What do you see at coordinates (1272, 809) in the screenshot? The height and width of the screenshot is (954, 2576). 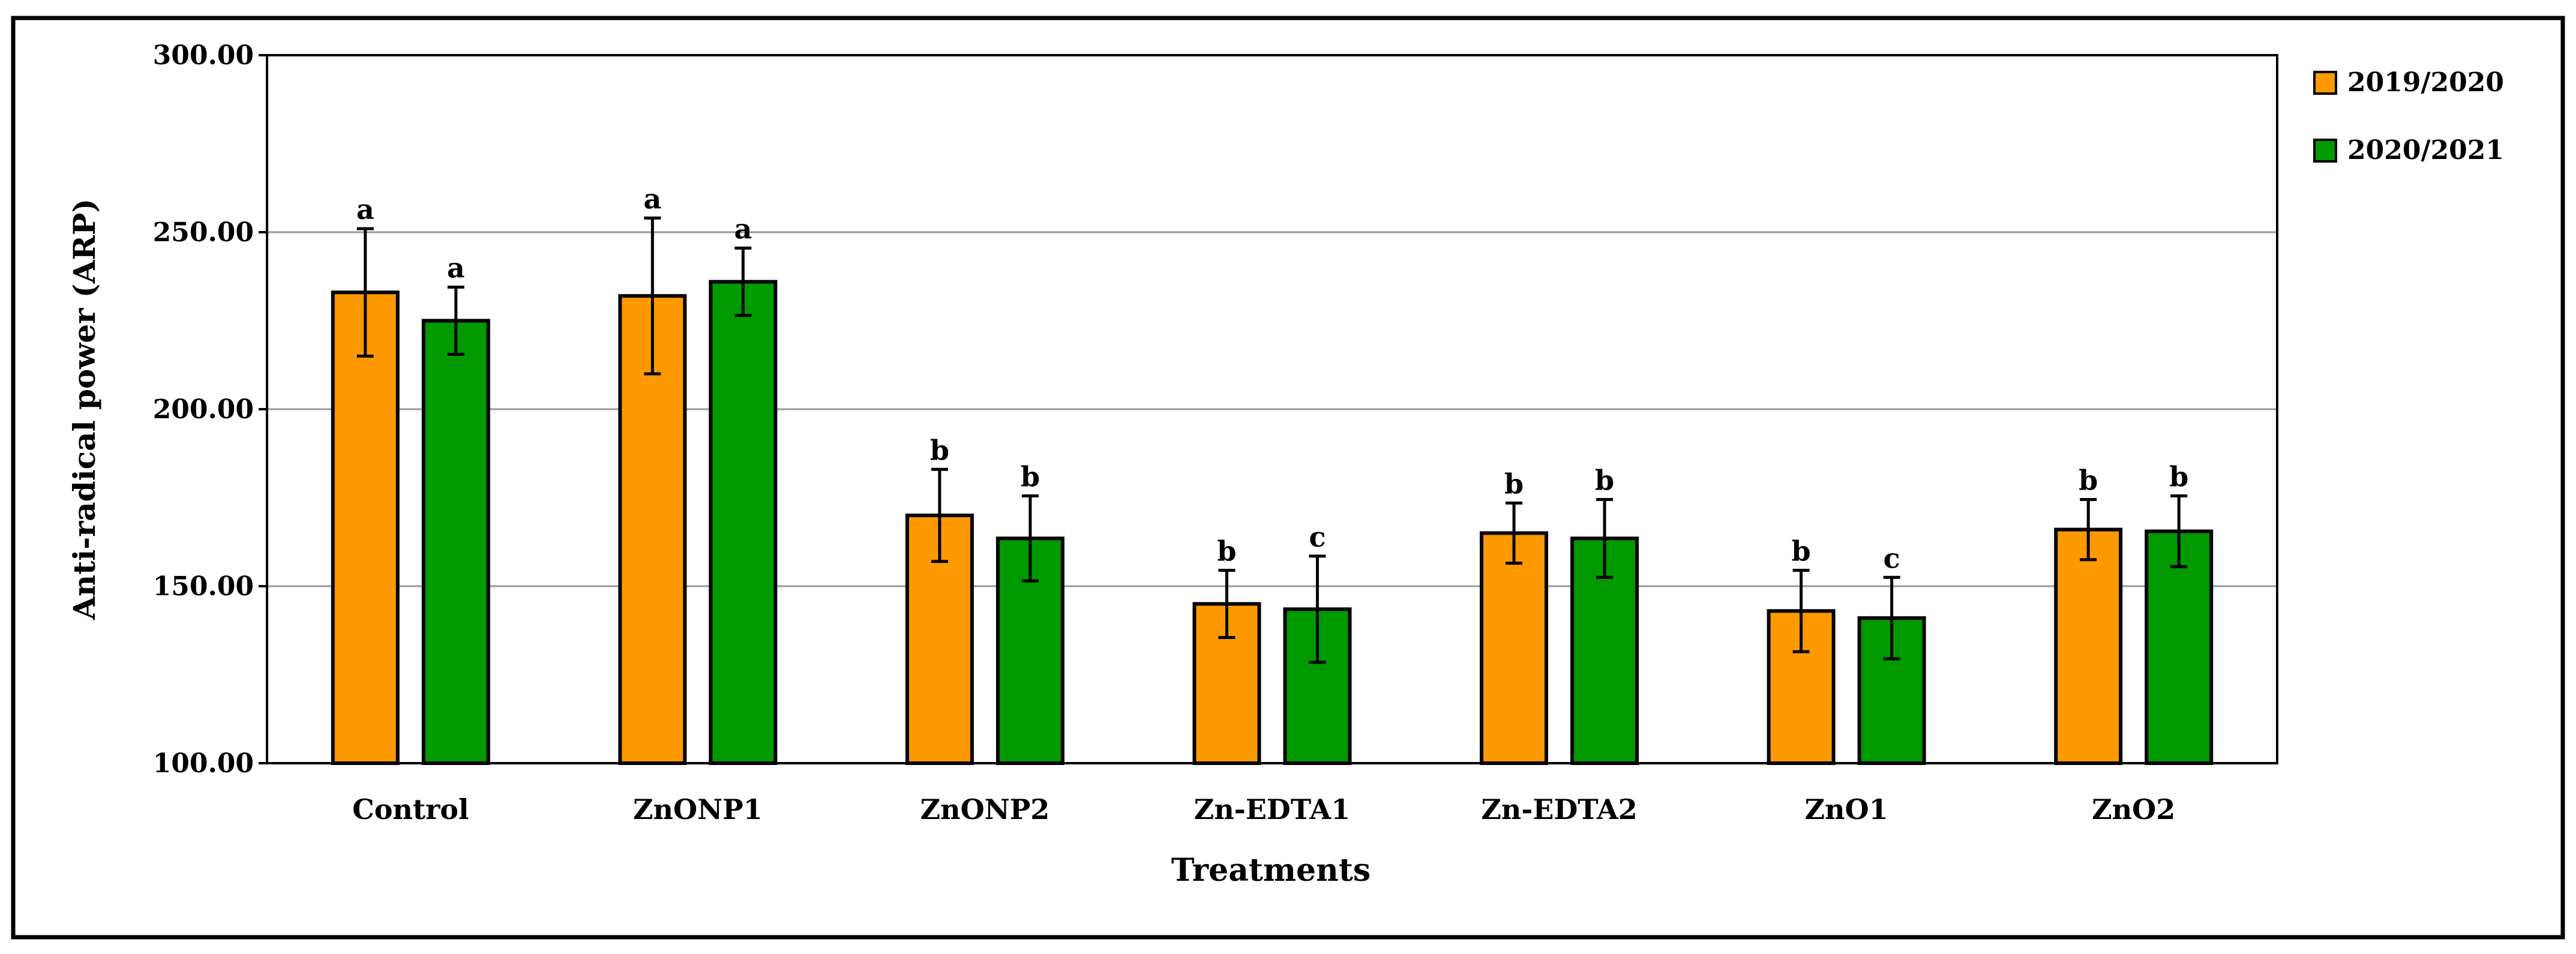 I see `x-category-label: Zn-EDTA1` at bounding box center [1272, 809].